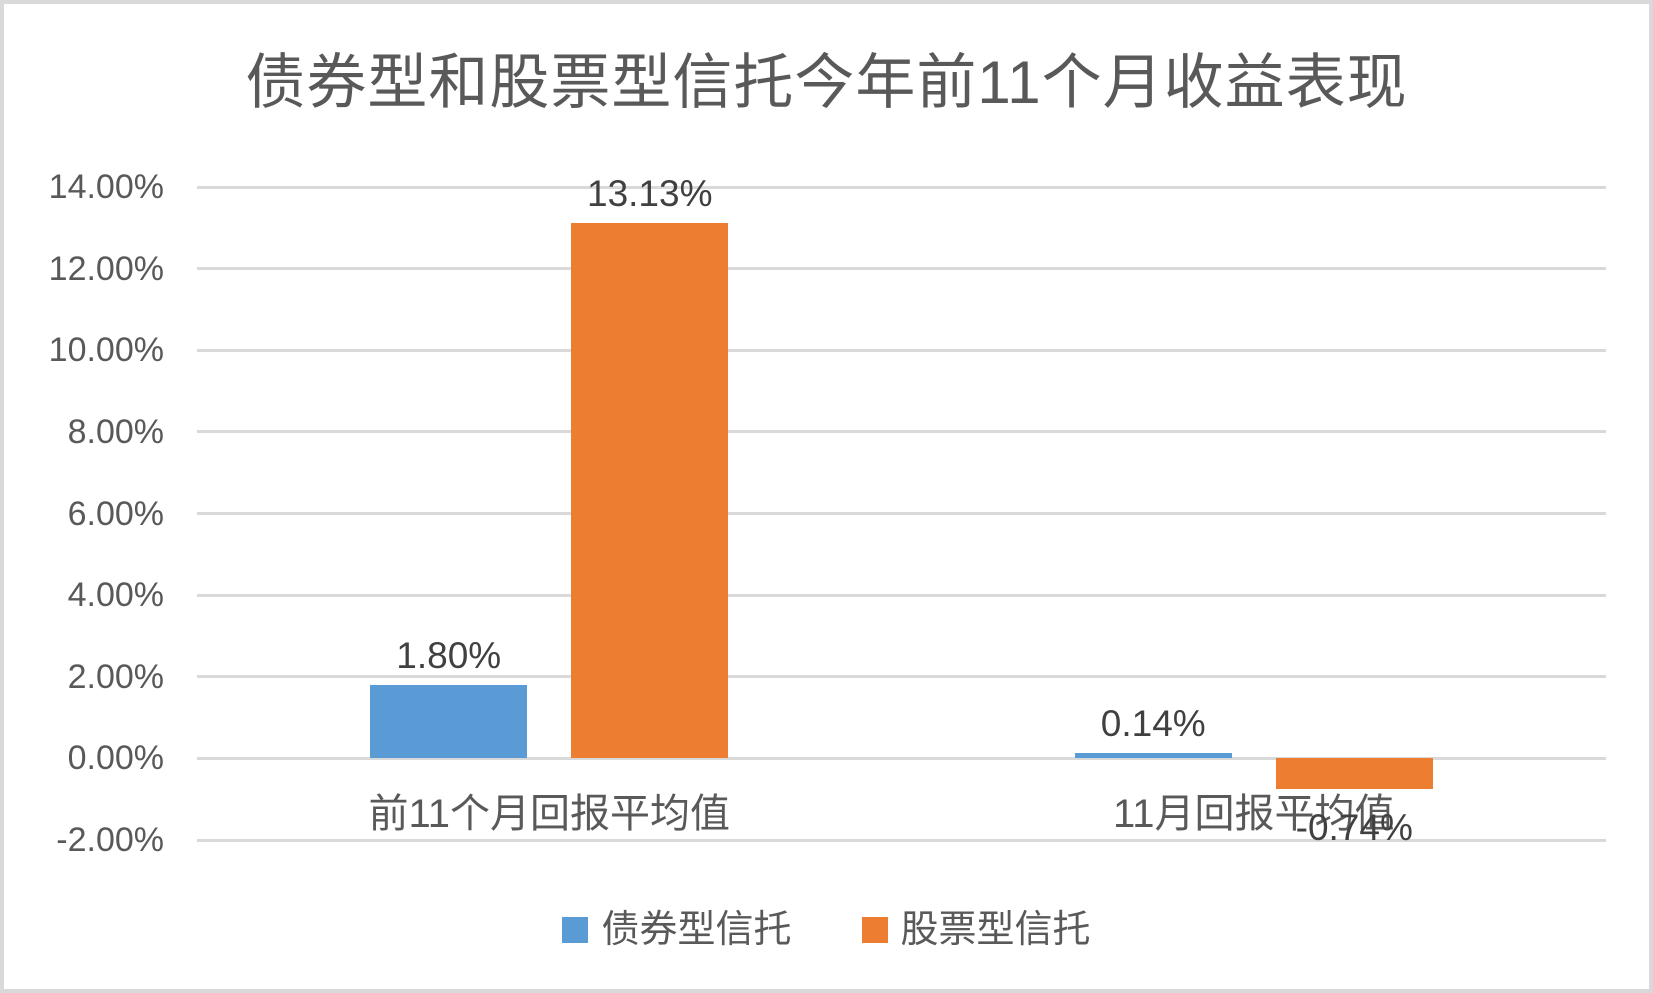 This screenshot has height=993, width=1653. I want to click on bar-value-label: 13.13%, so click(650, 193).